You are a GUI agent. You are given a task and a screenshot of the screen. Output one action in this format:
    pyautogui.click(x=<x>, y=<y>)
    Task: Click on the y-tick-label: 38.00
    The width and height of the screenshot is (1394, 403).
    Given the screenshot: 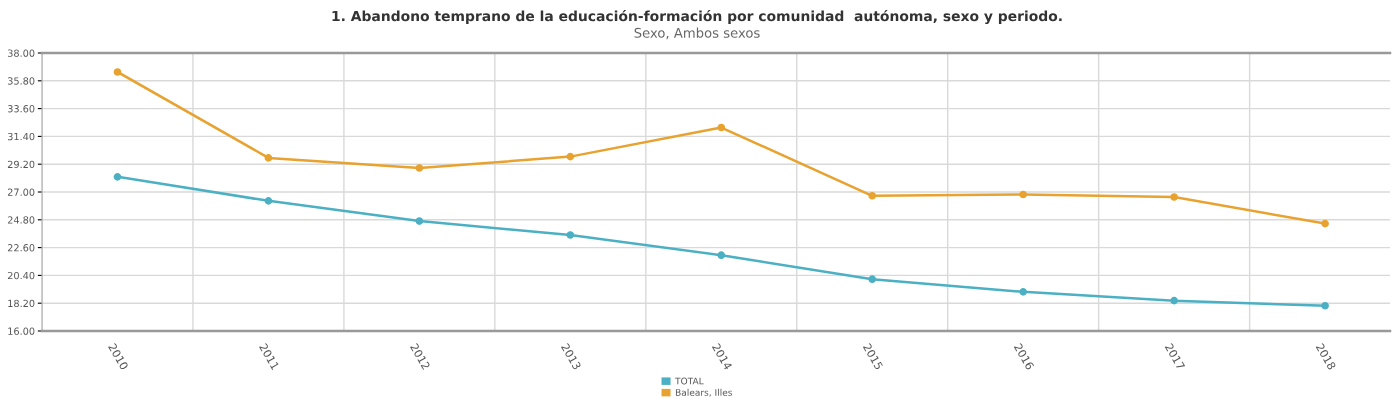 What is the action you would take?
    pyautogui.click(x=21, y=53)
    